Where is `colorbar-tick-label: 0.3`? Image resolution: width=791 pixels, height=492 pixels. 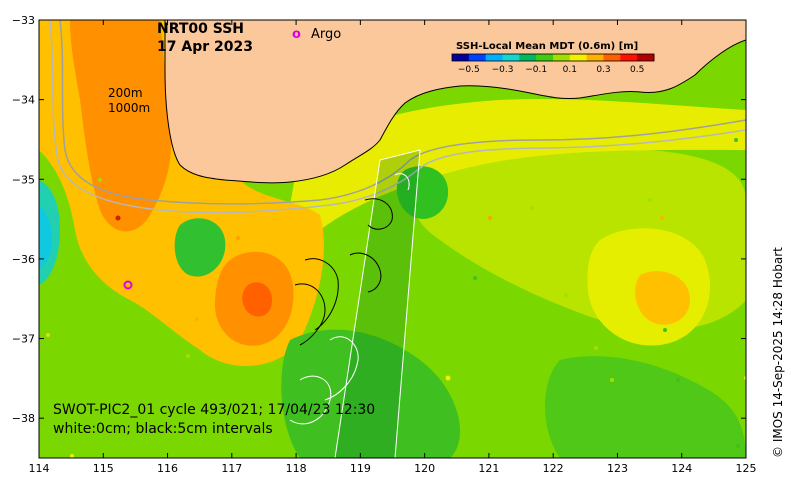
colorbar-tick-label: 0.3 is located at coordinates (603, 70).